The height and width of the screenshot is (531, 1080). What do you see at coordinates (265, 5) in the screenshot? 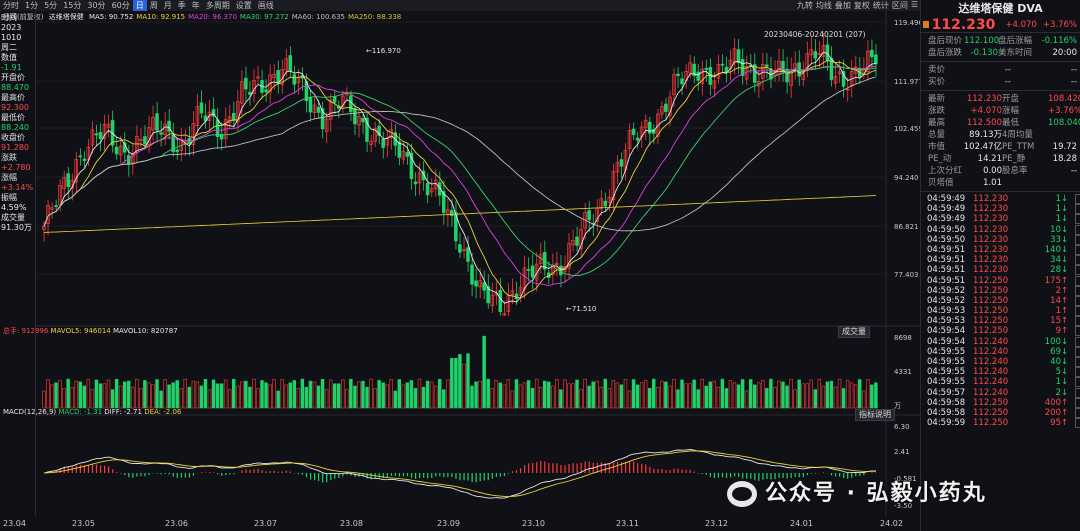
I see `period-tab: 画线` at bounding box center [265, 5].